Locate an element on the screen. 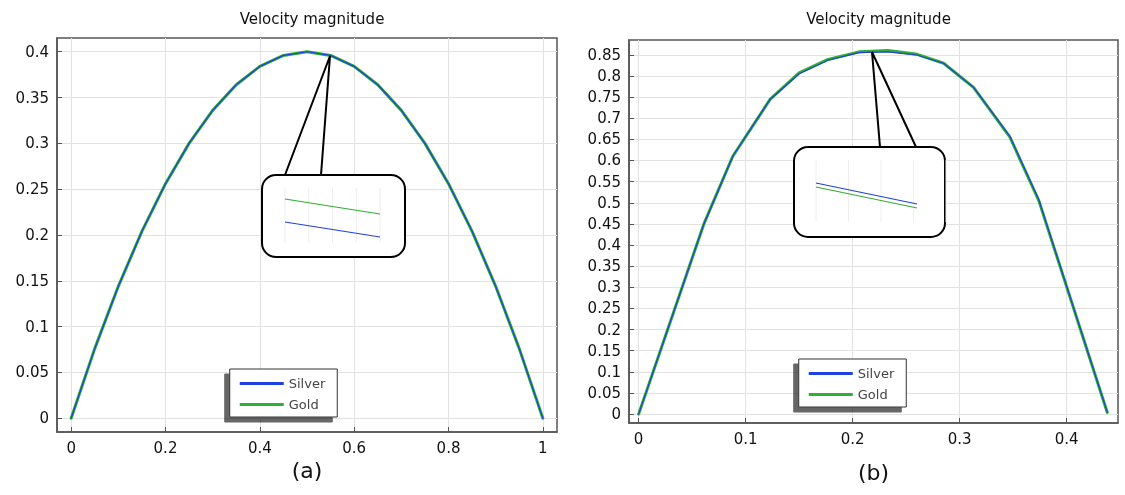 Image resolution: width=1125 pixels, height=495 pixels. x-tick-label: 0.1 is located at coordinates (745, 438).